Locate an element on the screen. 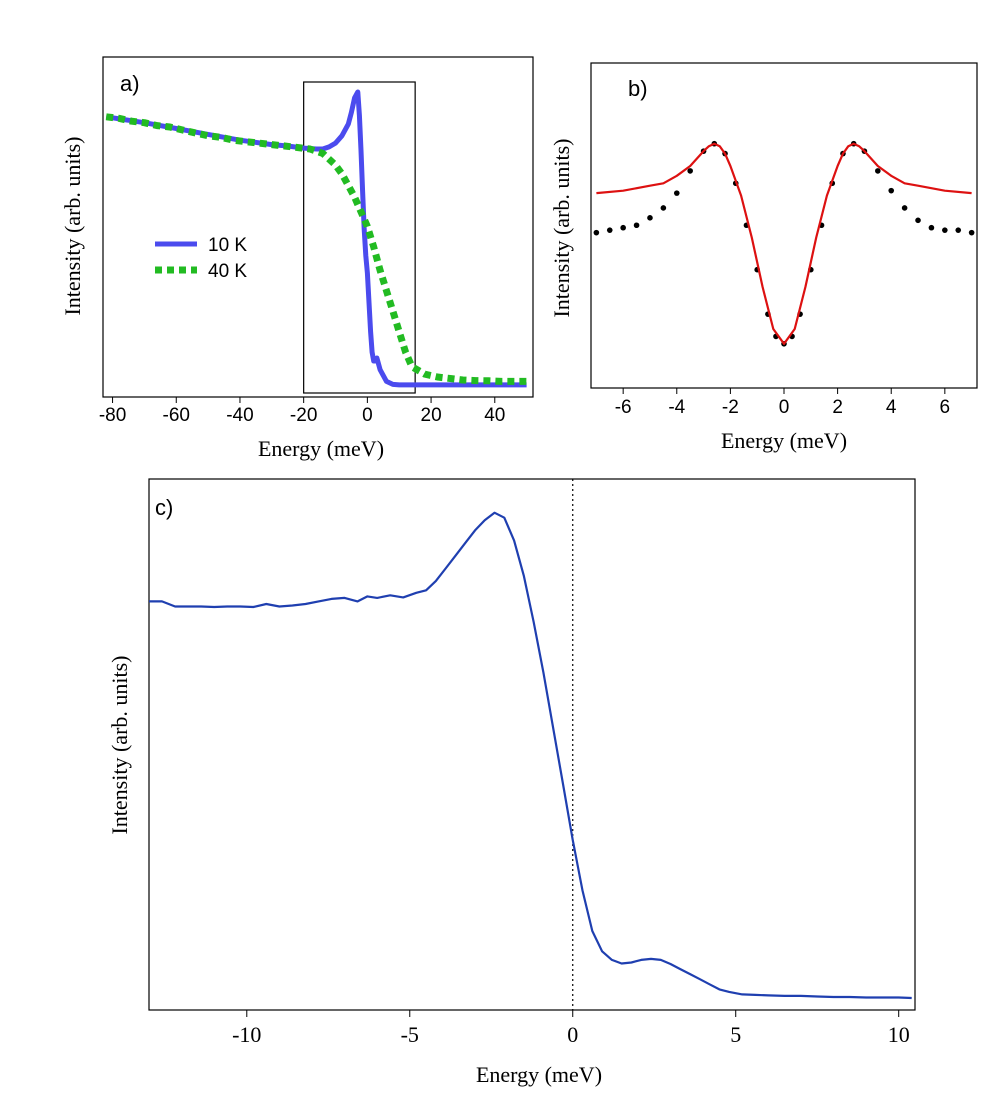 This screenshot has width=994, height=1110. panel-b-ylabel: Intensity (arb. units) is located at coordinates (561, 227).